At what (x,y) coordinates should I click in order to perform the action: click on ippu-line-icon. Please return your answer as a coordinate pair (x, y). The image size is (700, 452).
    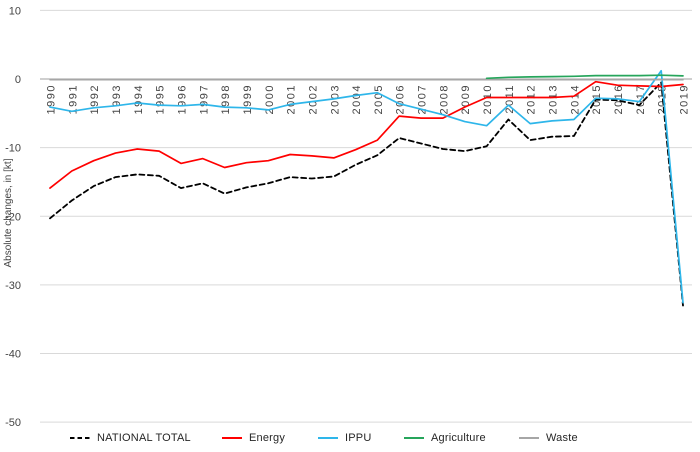
    Looking at the image, I should click on (328, 438).